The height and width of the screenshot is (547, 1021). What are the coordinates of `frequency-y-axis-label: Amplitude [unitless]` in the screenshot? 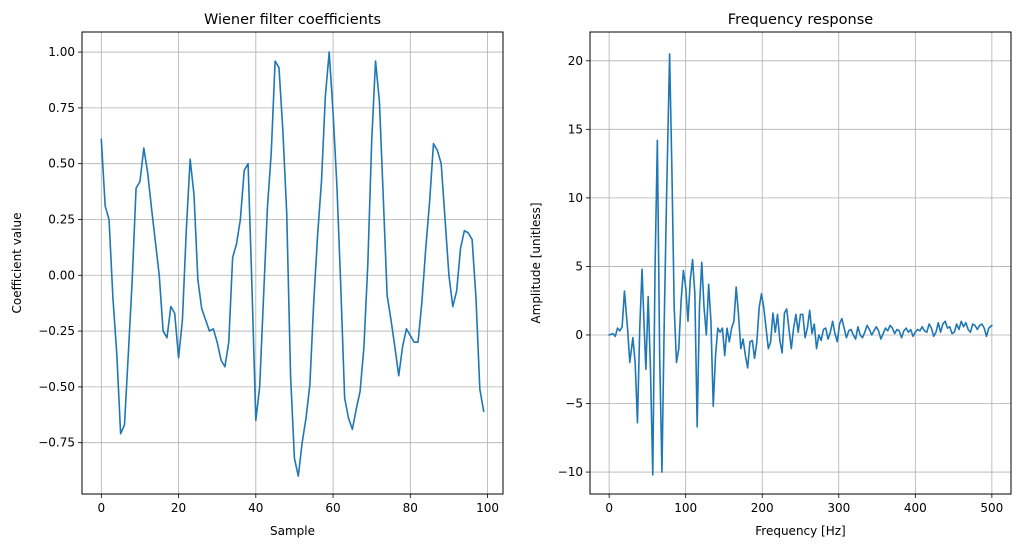 It's located at (536, 262).